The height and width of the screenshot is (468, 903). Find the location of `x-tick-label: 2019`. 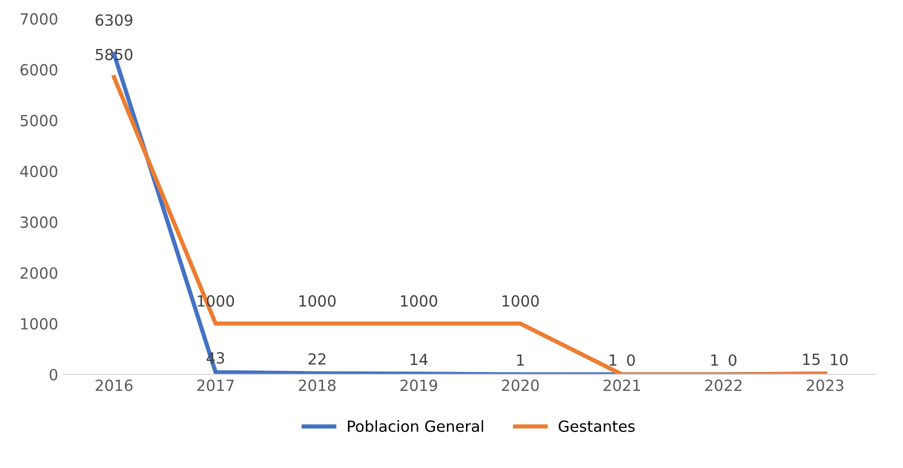

x-tick-label: 2019 is located at coordinates (419, 386).